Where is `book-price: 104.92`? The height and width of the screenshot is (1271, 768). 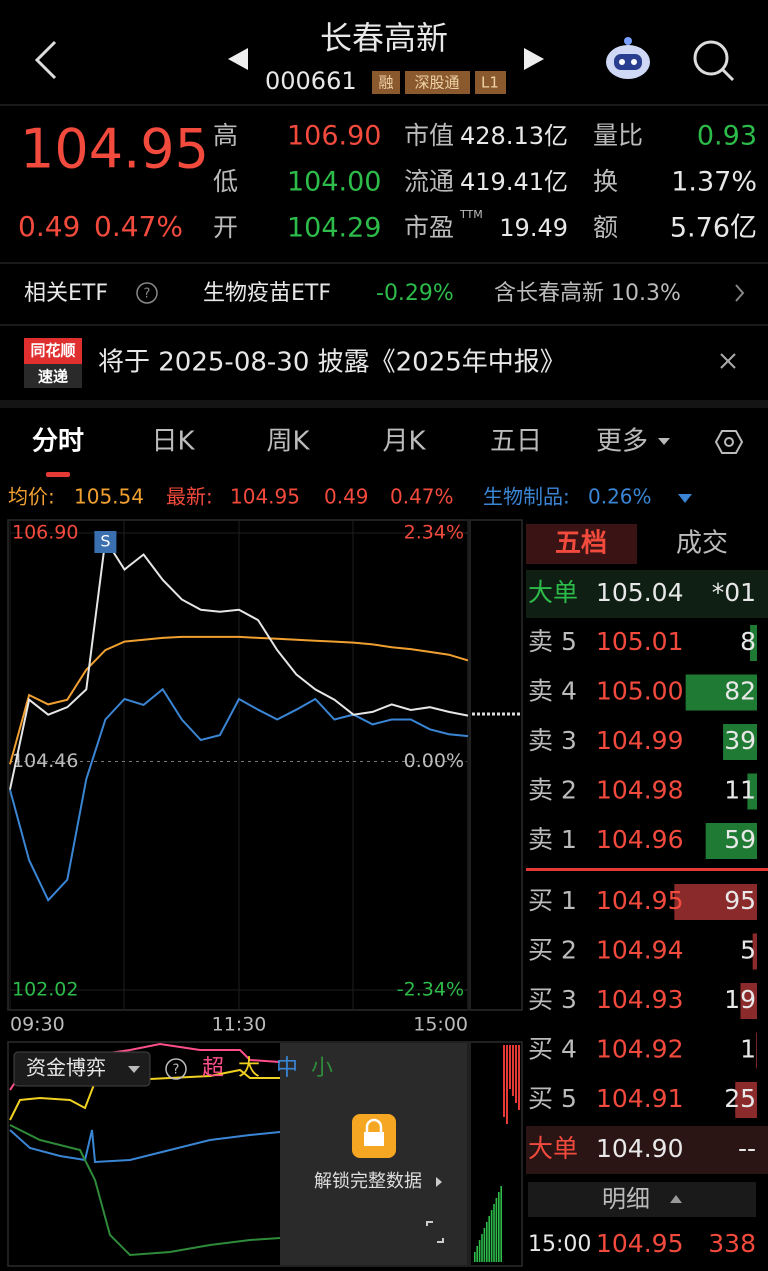 book-price: 104.92 is located at coordinates (639, 1049).